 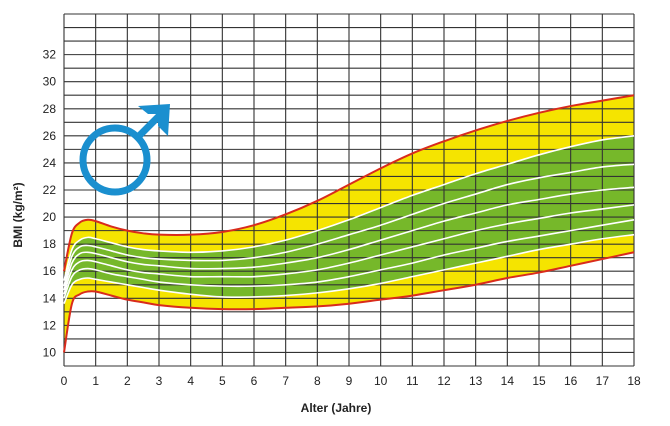 What do you see at coordinates (50, 190) in the screenshot?
I see `y-tick-label: 22` at bounding box center [50, 190].